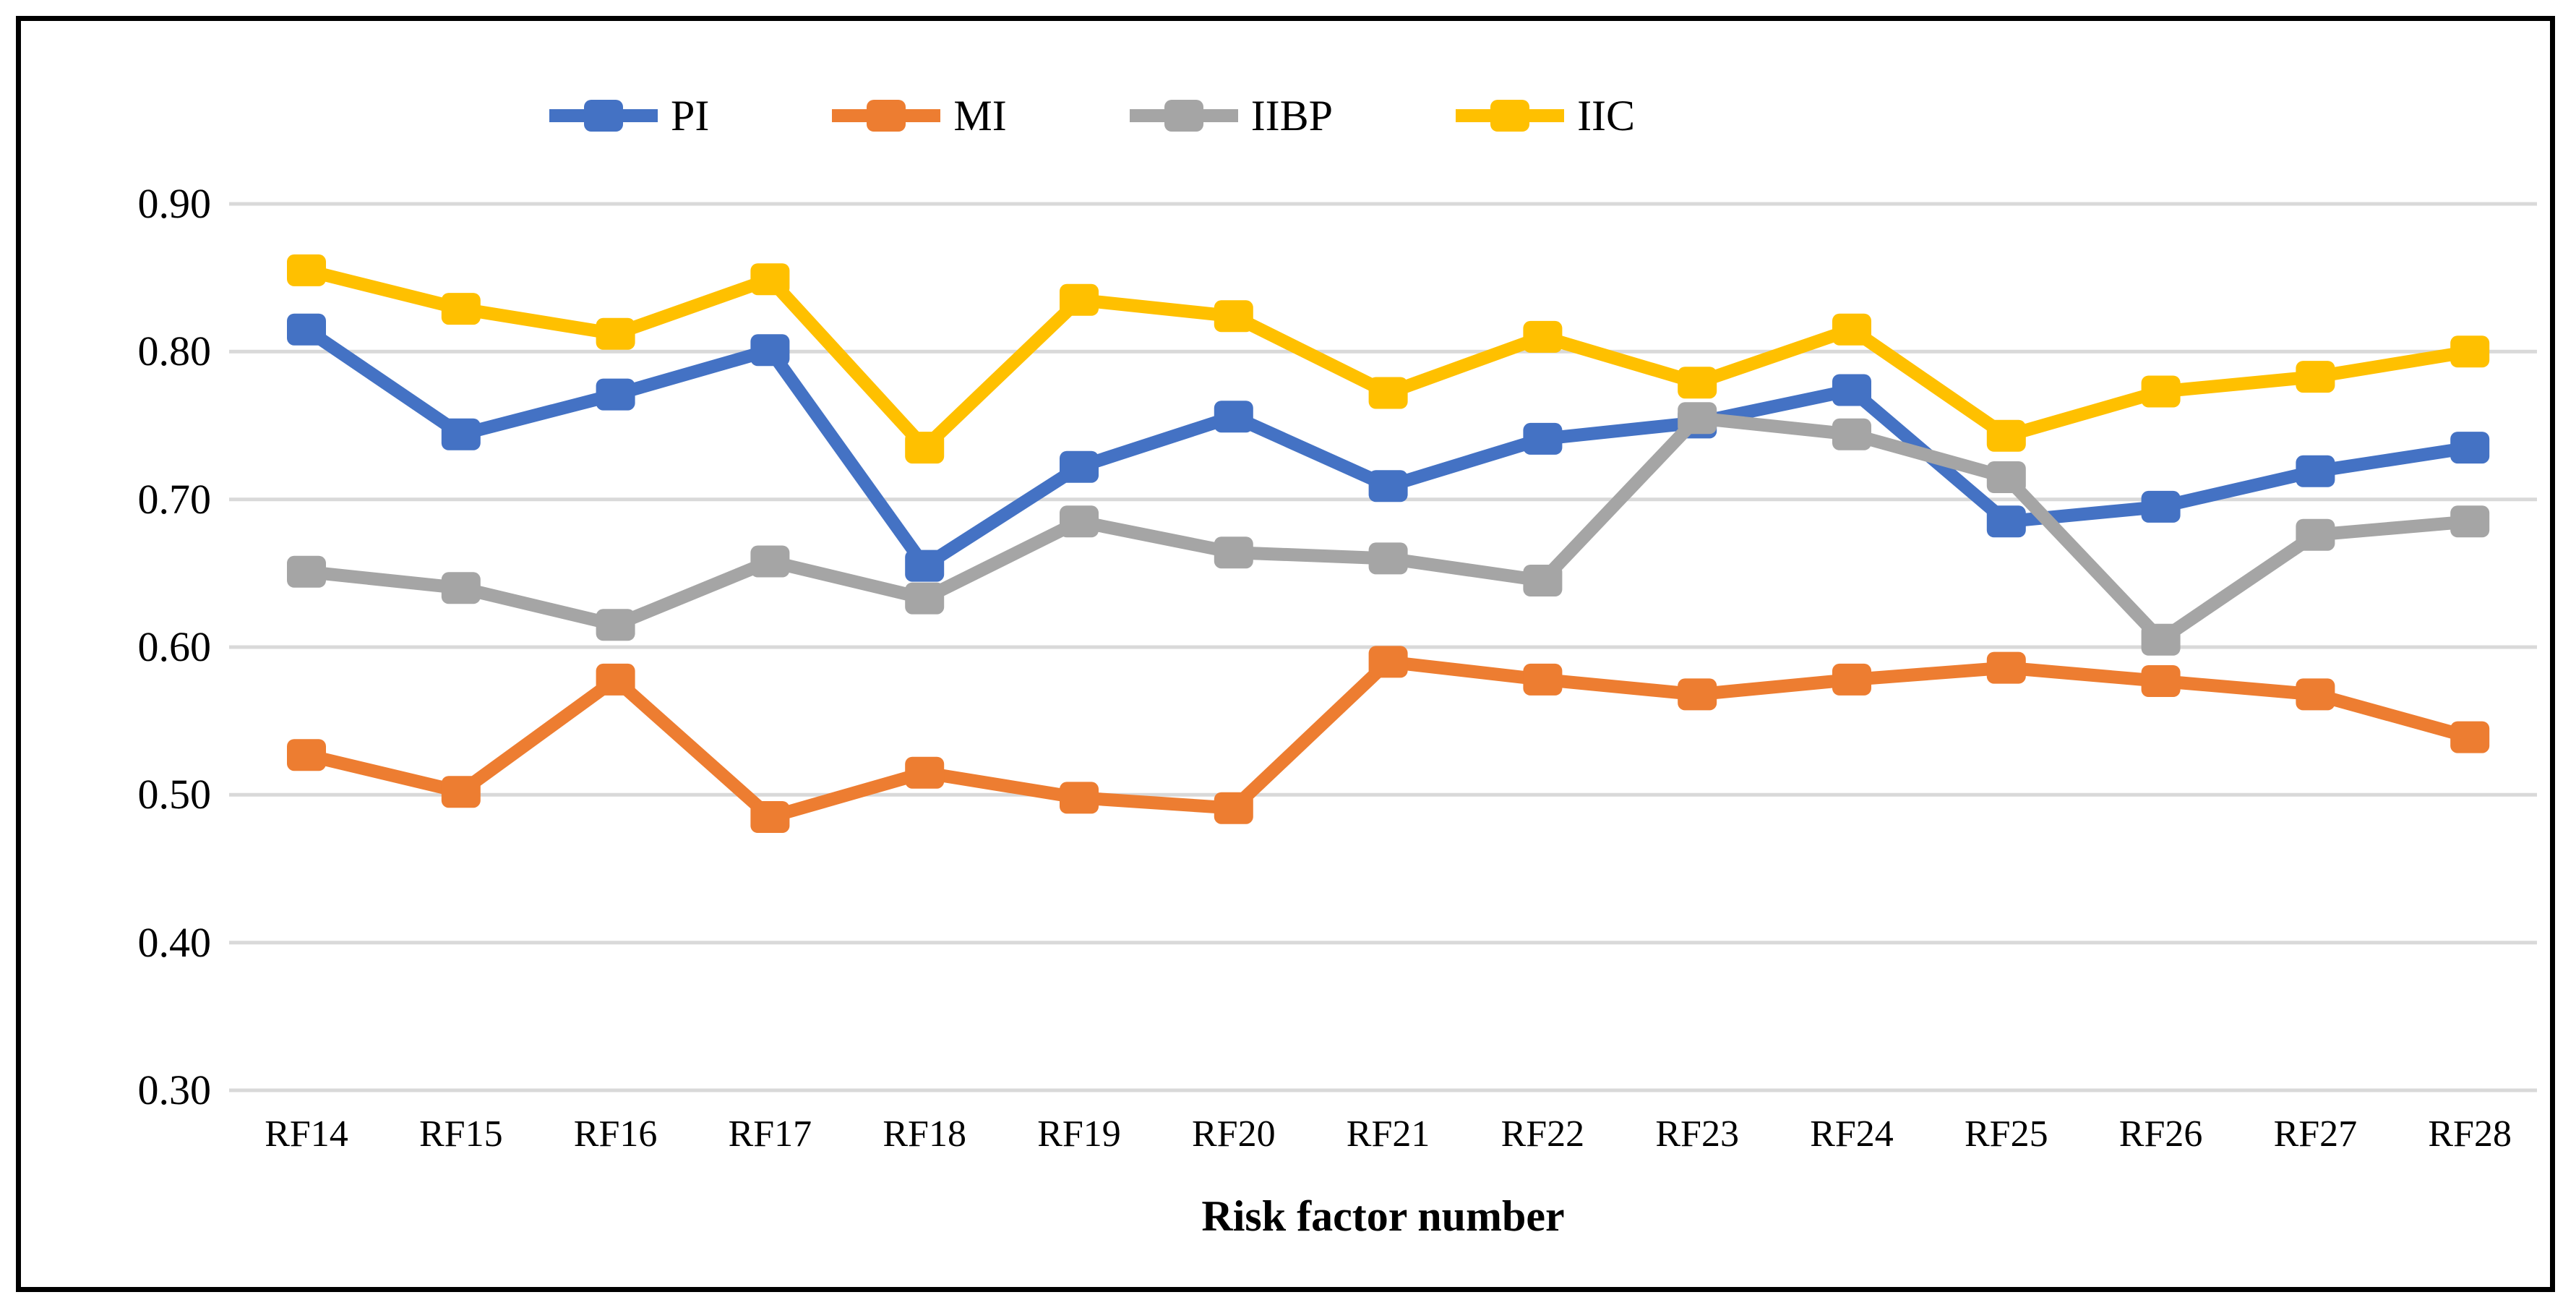 The image size is (2576, 1313). Describe the element at coordinates (2161, 640) in the screenshot. I see `marker-IIBP-RF26` at that location.